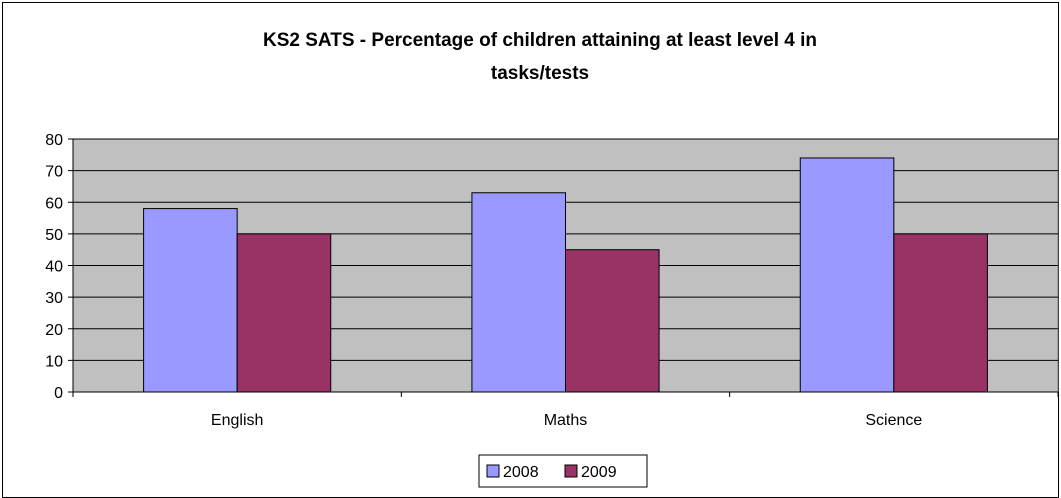 Image resolution: width=1061 pixels, height=498 pixels. I want to click on chart-title-line-2: tasks/tests, so click(540, 73).